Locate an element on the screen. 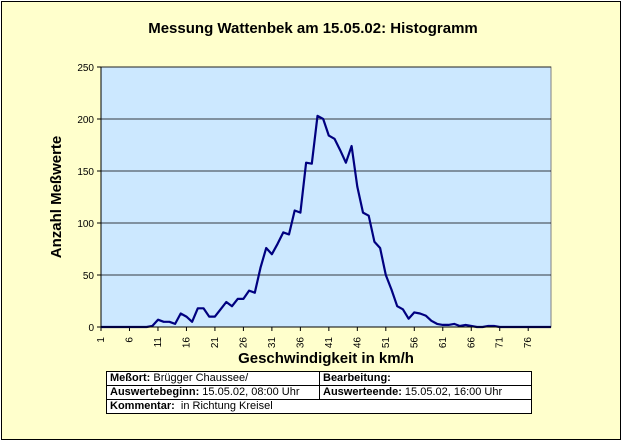 Image resolution: width=622 pixels, height=441 pixels. y-tick-label: 0 is located at coordinates (91, 328).